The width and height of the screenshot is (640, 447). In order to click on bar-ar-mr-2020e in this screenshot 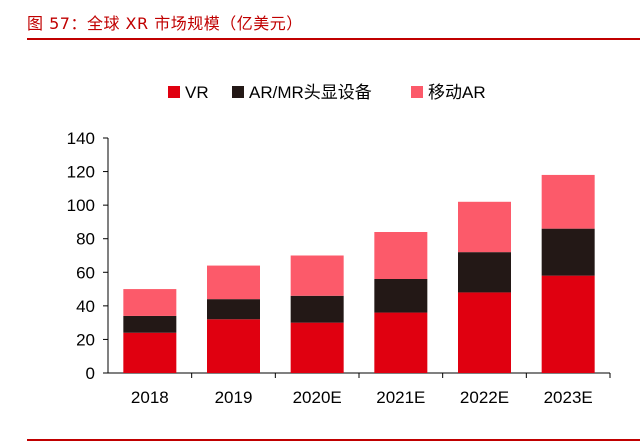, I will do `click(317, 309)`.